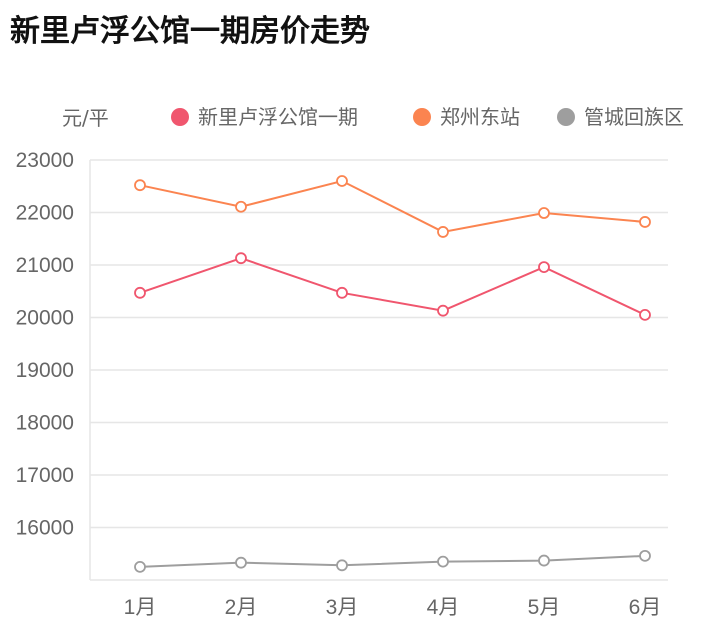 The image size is (718, 640). I want to click on x-tick-label: 2月, so click(241, 607).